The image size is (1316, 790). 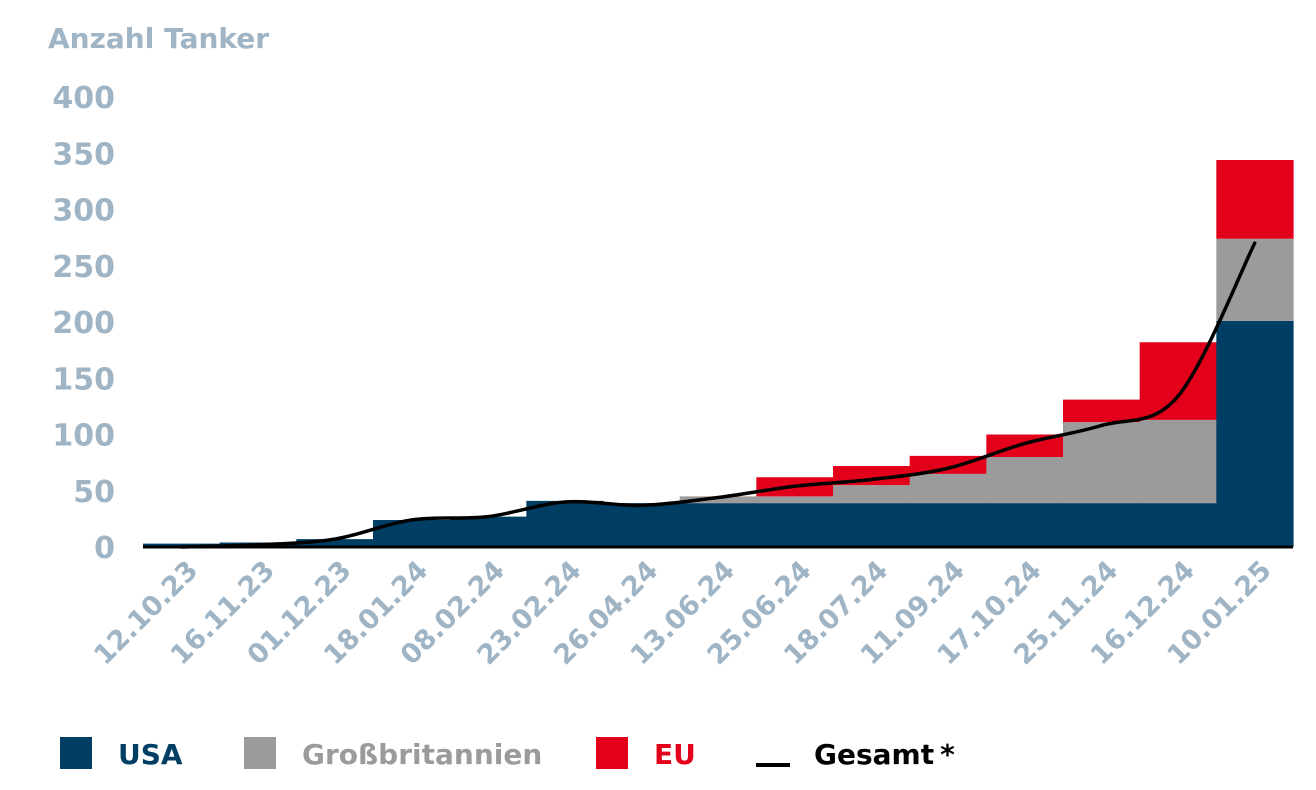 I want to click on legend-label-eu: EU, so click(x=675, y=754).